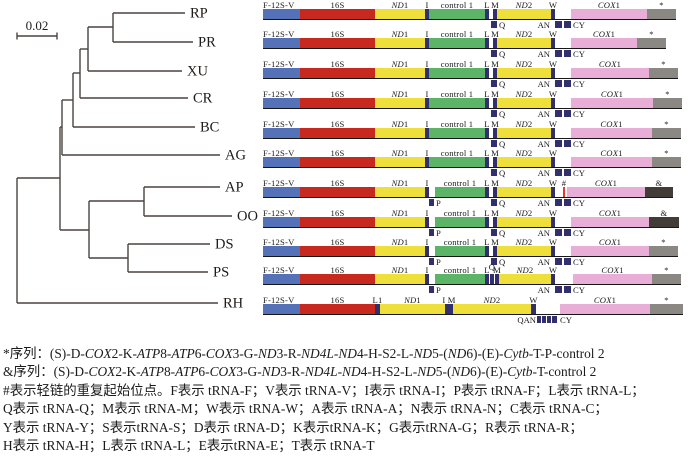  I want to click on tree-tip-label: CR, so click(203, 99).